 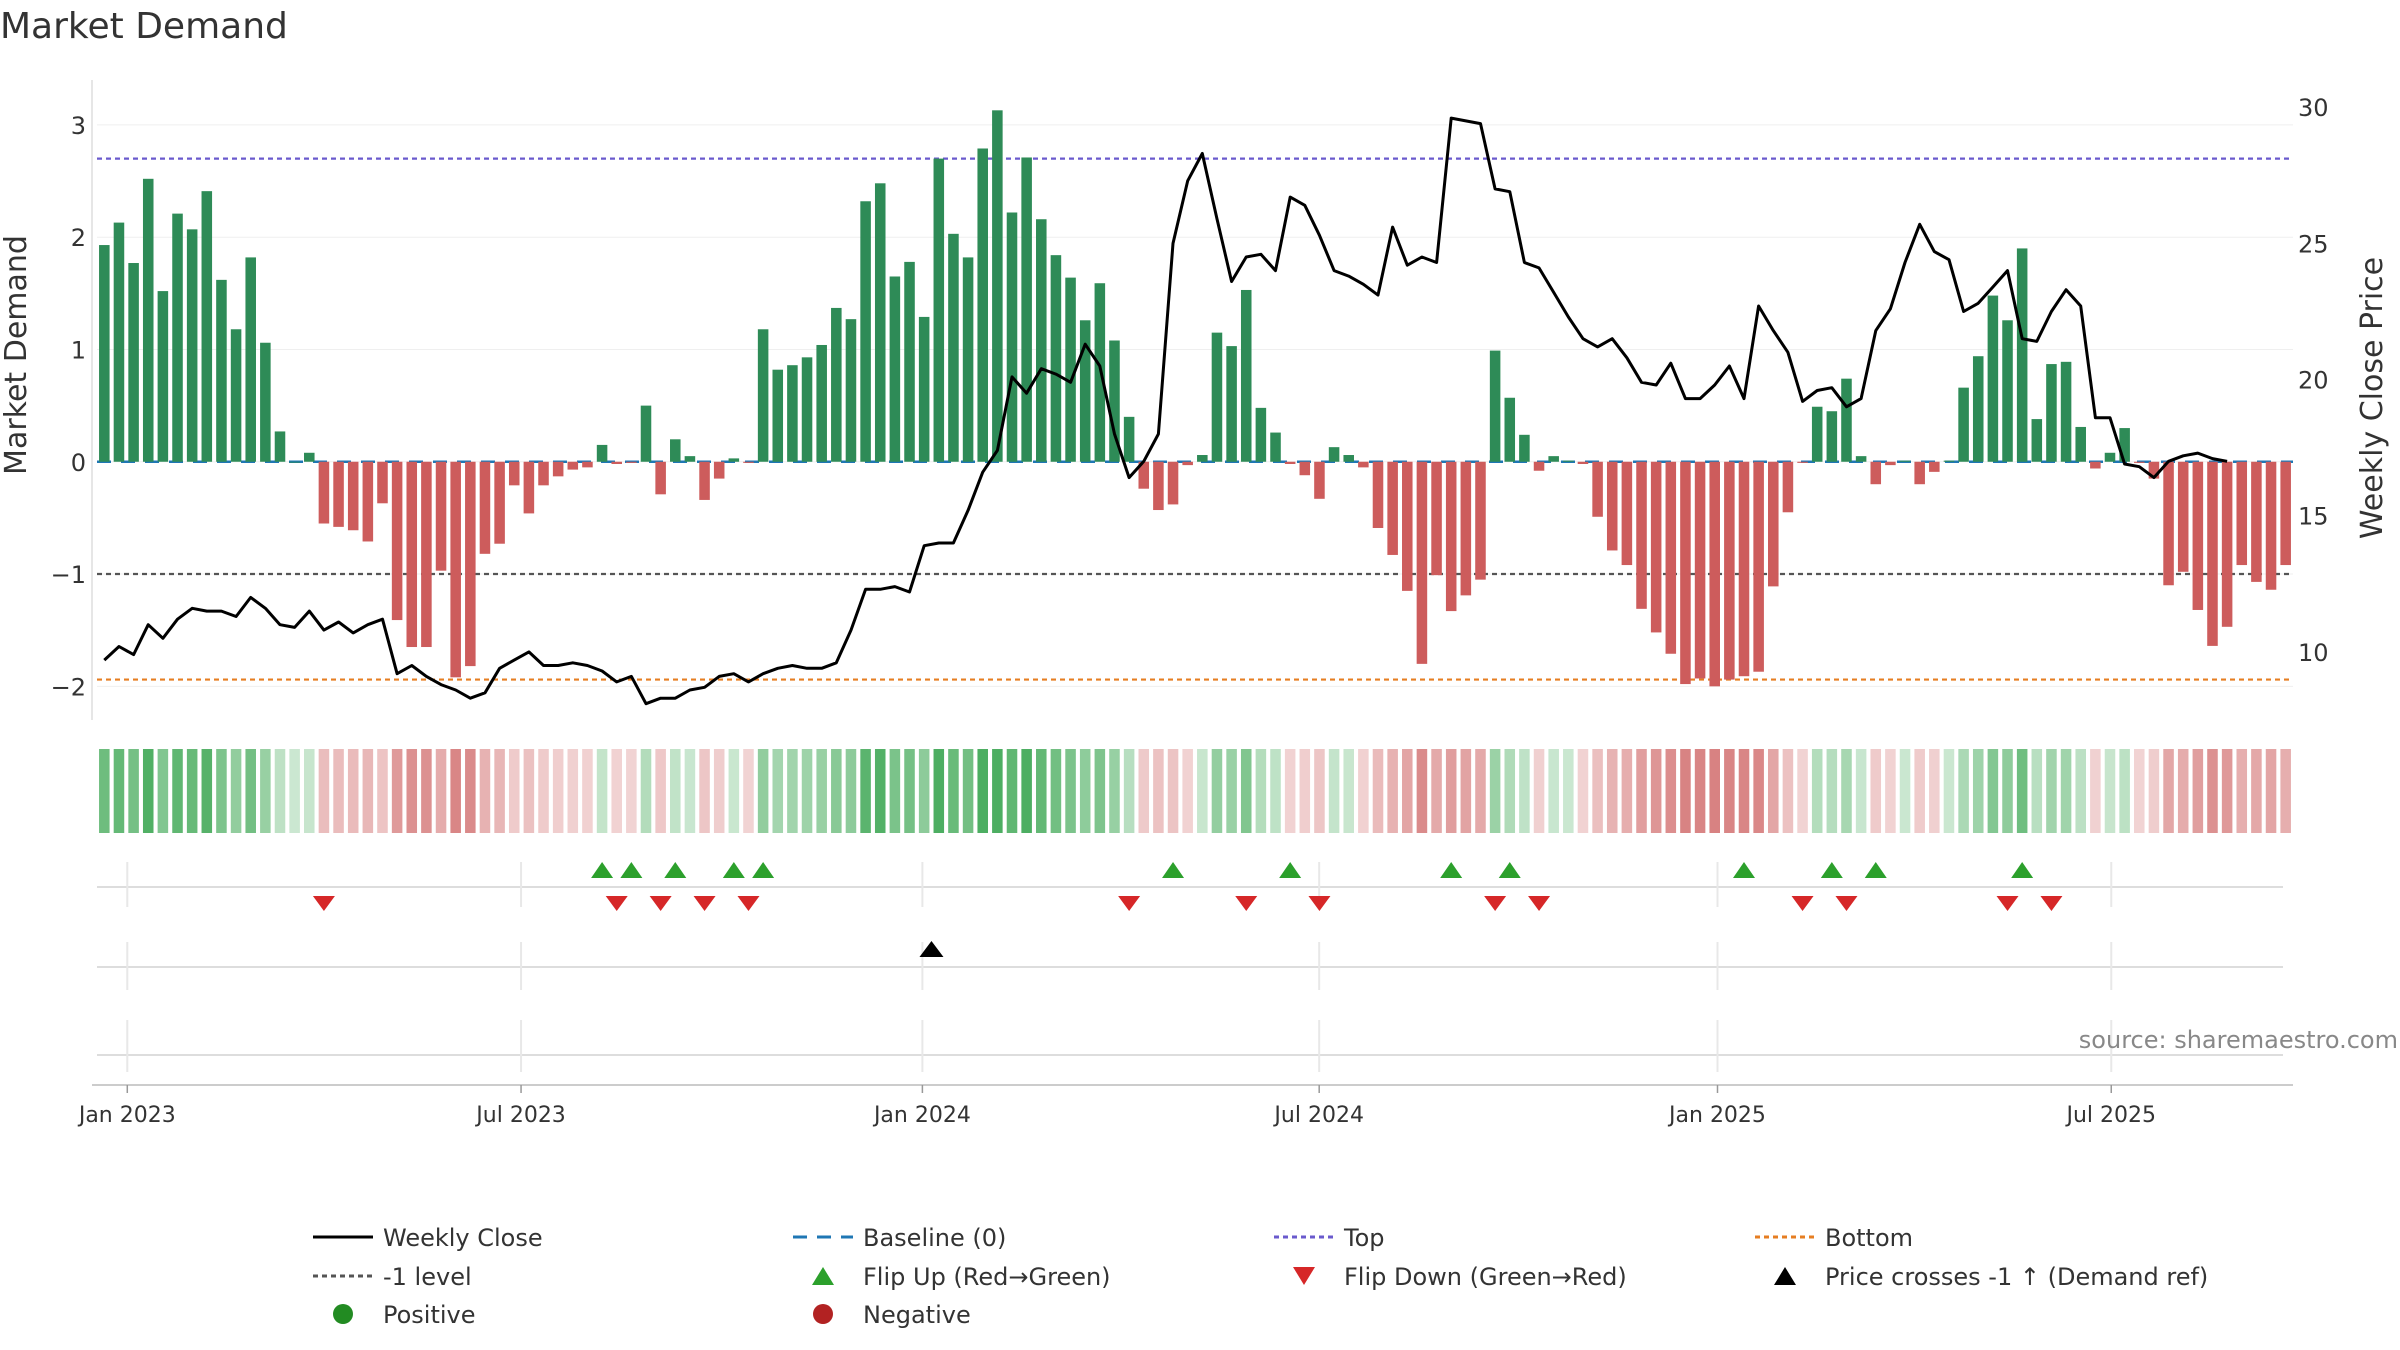 I want to click on legend-entry: Price crosses -1 ↑ (Demand ref), so click(x=1991, y=1277).